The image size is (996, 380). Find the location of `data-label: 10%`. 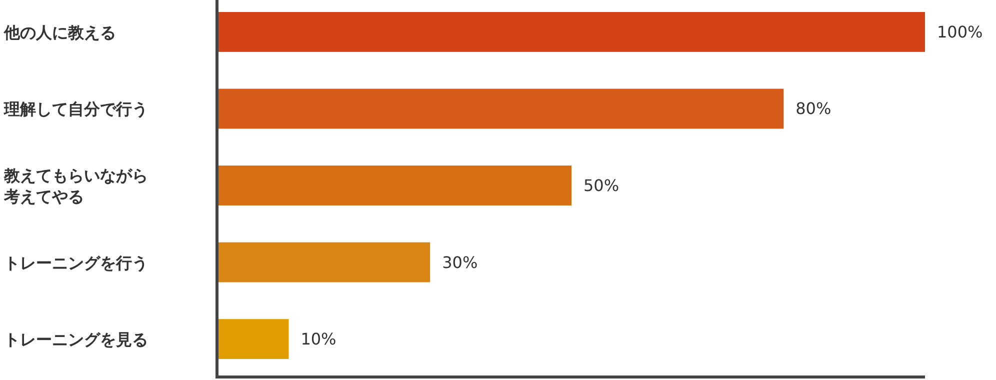

data-label: 10% is located at coordinates (318, 339).